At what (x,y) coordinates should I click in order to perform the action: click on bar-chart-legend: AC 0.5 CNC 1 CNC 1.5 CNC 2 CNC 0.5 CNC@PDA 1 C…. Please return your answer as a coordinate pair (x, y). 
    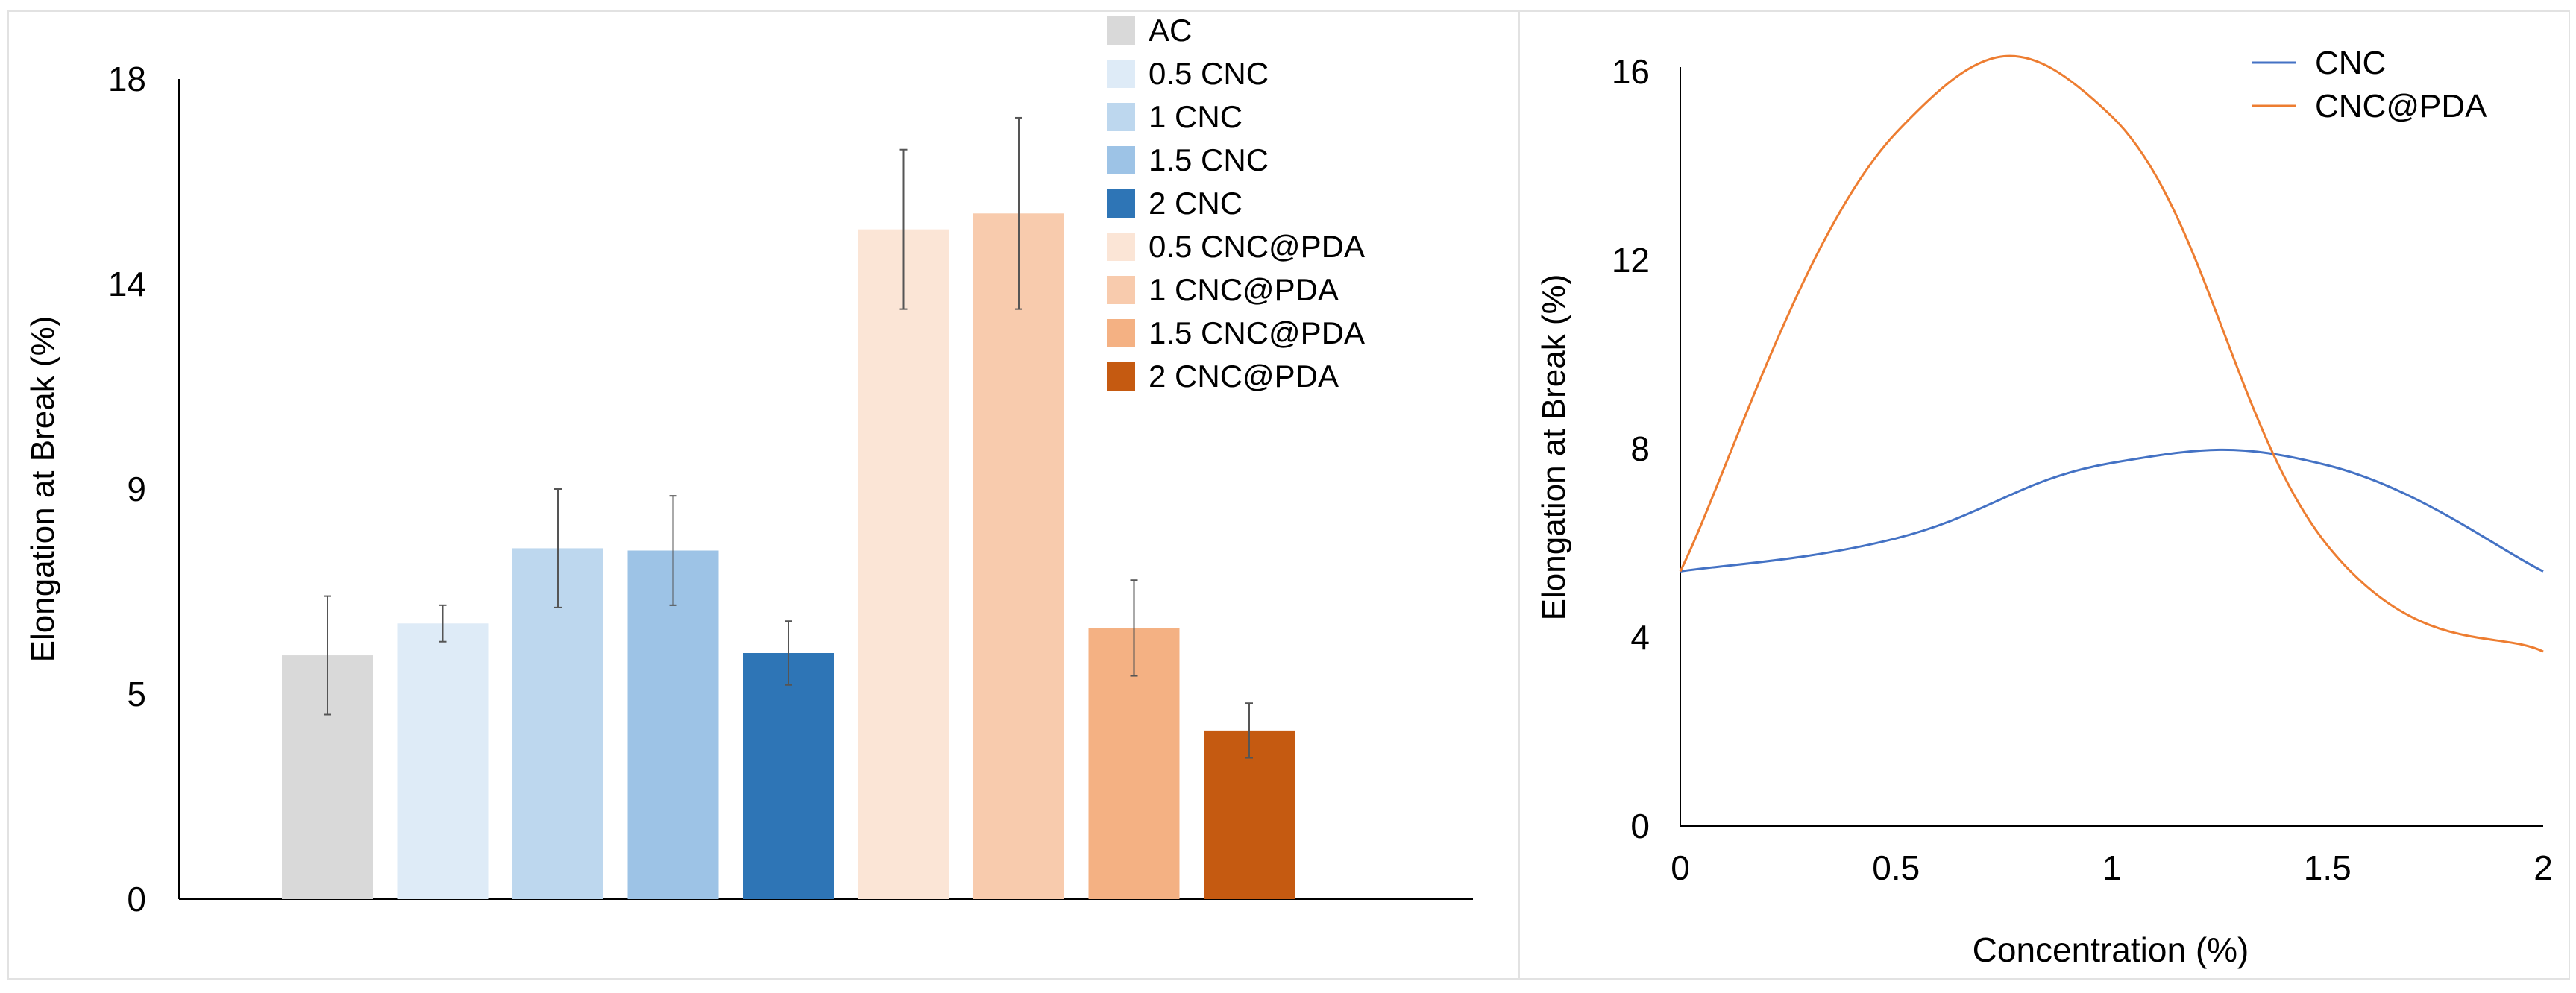
    Looking at the image, I should click on (1236, 203).